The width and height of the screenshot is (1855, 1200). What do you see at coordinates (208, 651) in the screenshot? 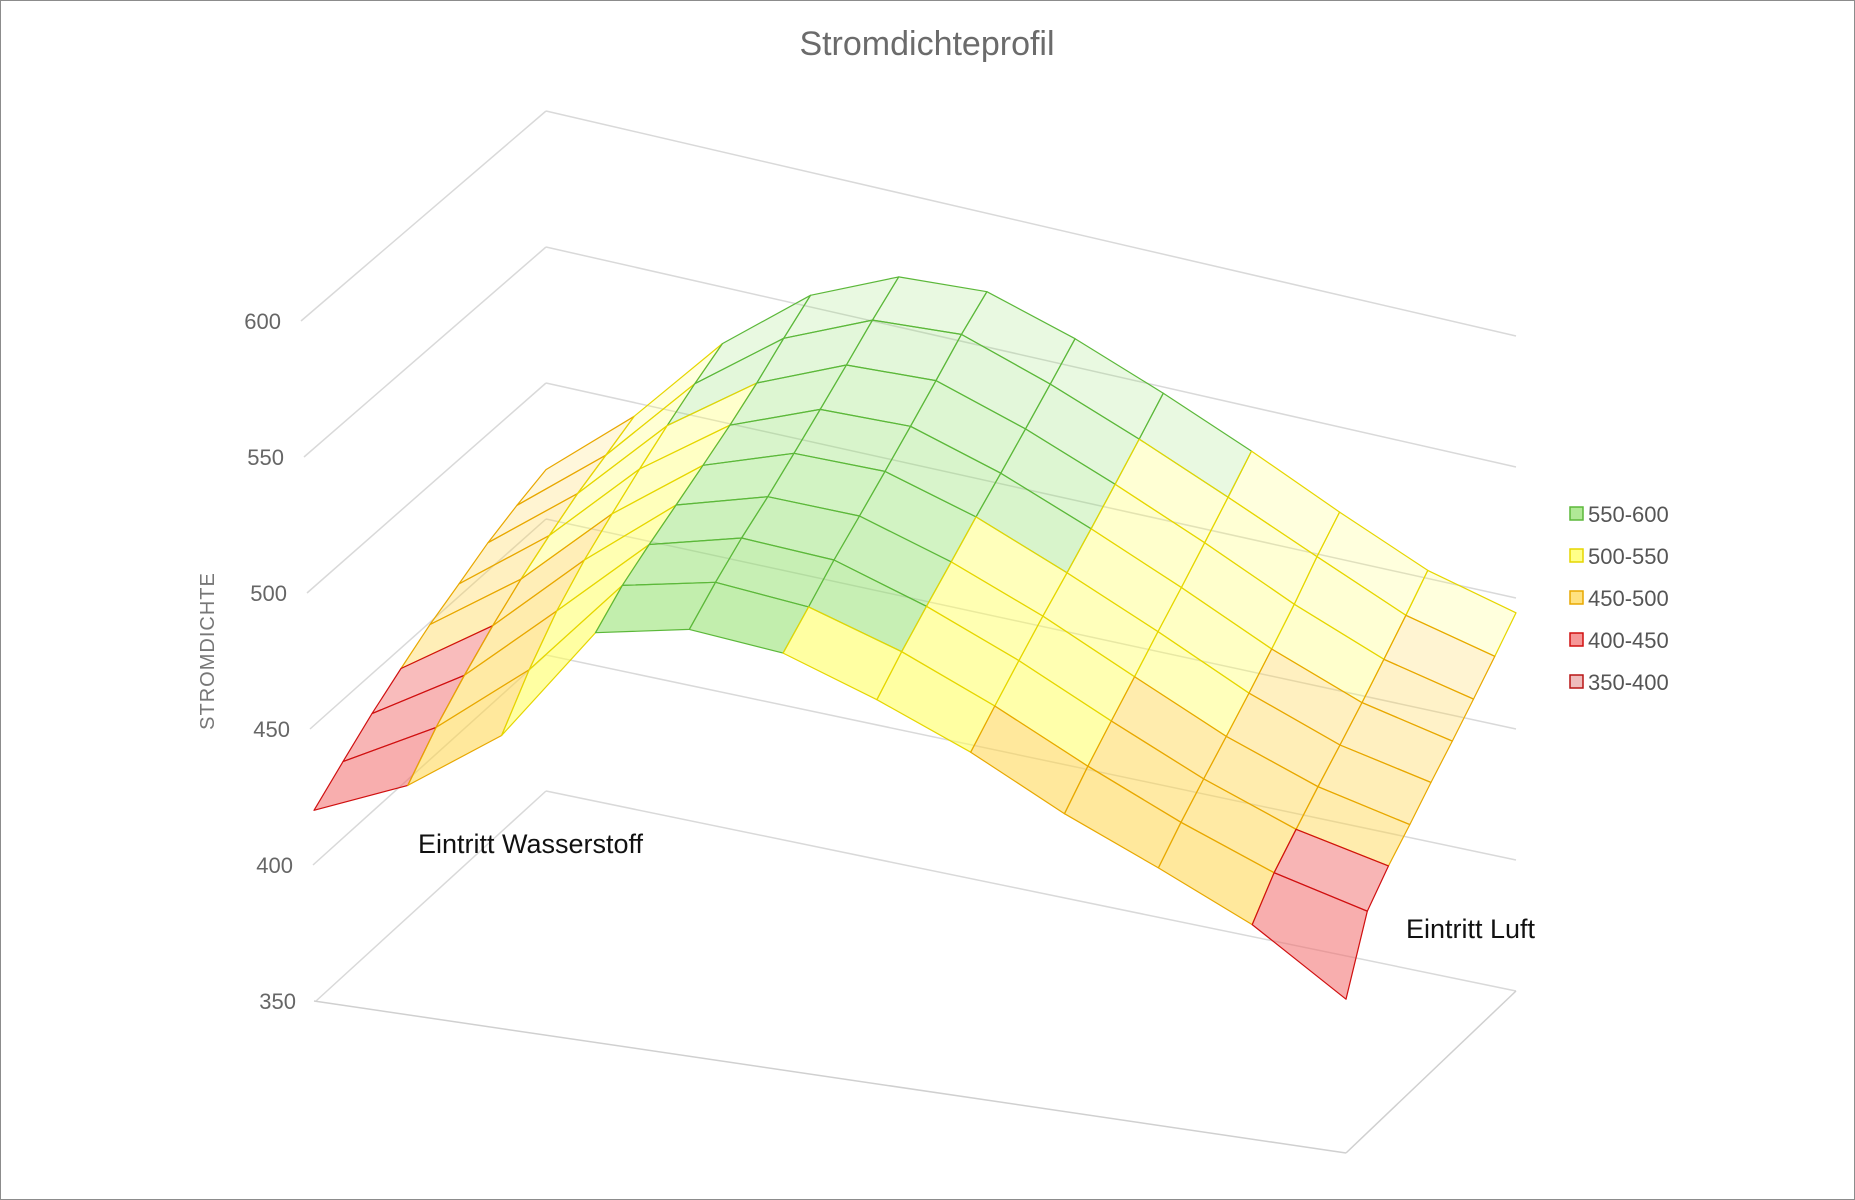
I see `z-axis-title: STROMDICHTE` at bounding box center [208, 651].